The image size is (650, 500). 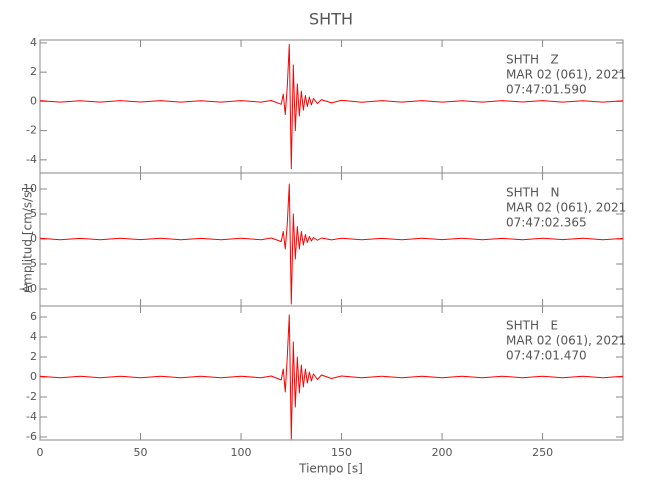 What do you see at coordinates (33, 213) in the screenshot?
I see `y-tick-label: 5` at bounding box center [33, 213].